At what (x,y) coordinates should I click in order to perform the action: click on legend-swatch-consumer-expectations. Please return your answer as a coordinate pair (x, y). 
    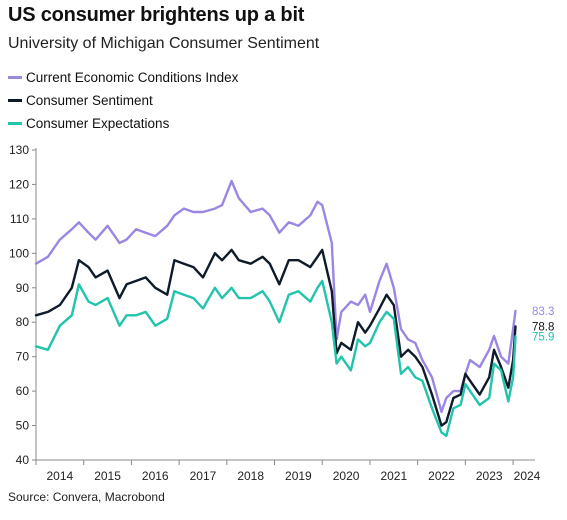
    Looking at the image, I should click on (15, 123).